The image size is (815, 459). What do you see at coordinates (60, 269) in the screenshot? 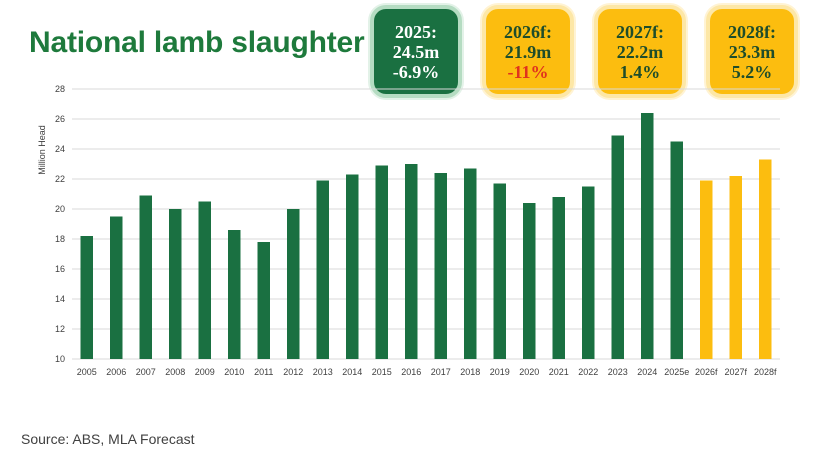
I see `y-tick-label: 16` at bounding box center [60, 269].